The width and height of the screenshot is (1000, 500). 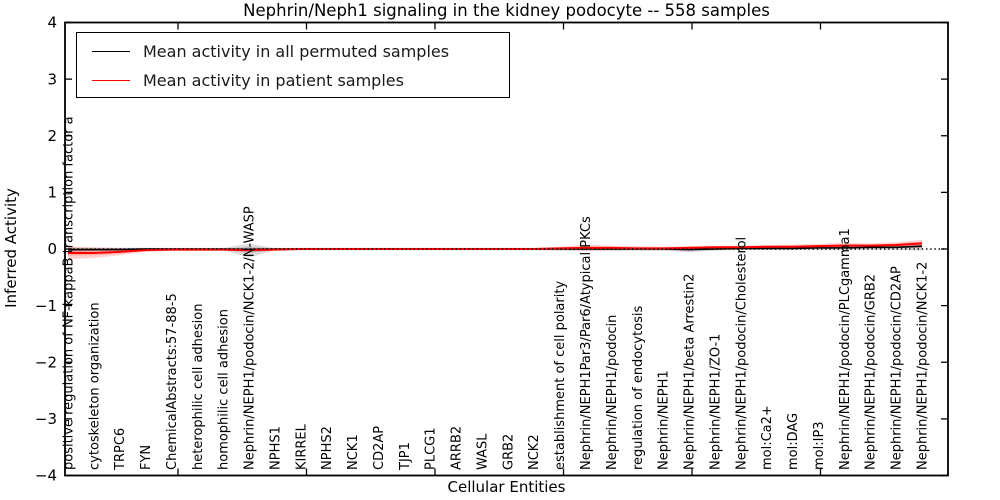 What do you see at coordinates (46, 419) in the screenshot?
I see `y-tick-label: −3` at bounding box center [46, 419].